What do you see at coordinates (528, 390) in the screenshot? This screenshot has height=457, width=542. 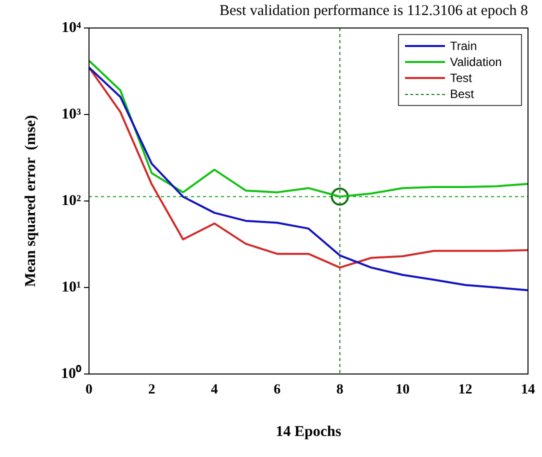 I see `x-tick-label: 14` at bounding box center [528, 390].